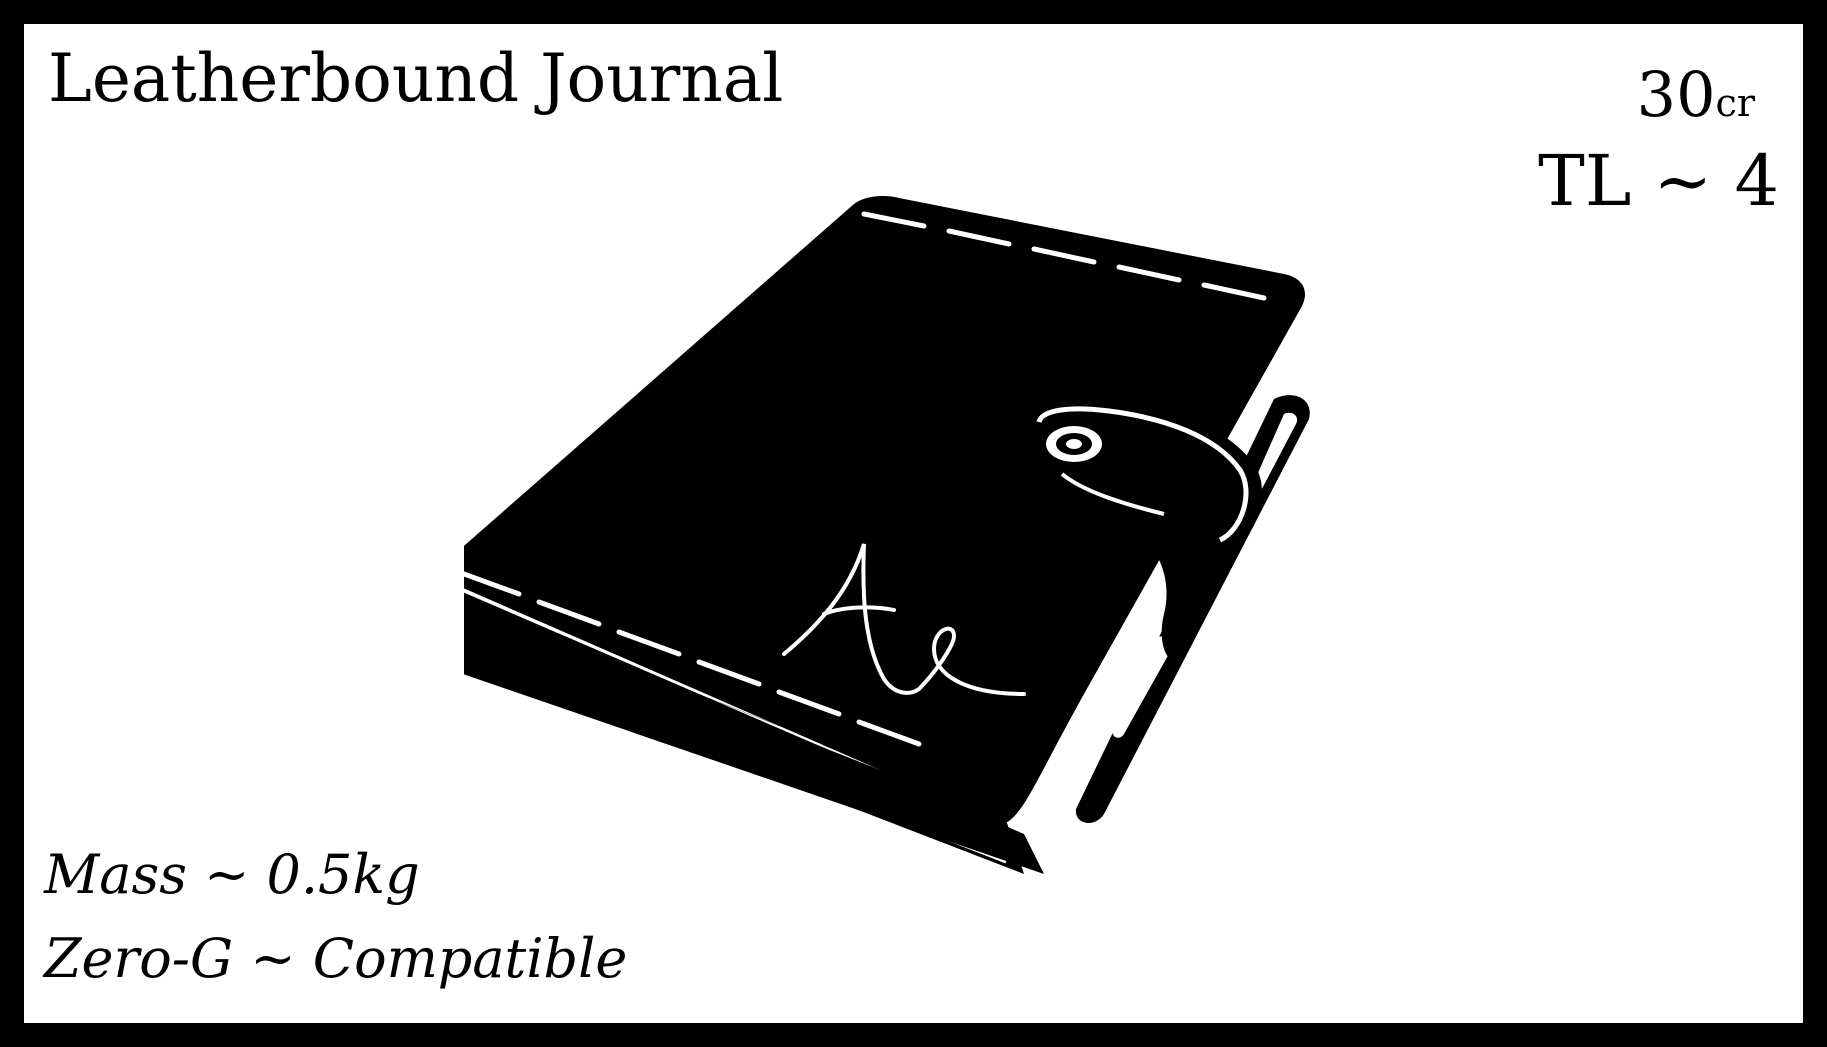 The height and width of the screenshot is (1047, 1827). What do you see at coordinates (335, 917) in the screenshot?
I see `item-stats: Mass ~ 0.5kg Zero-G ~ Compatible` at bounding box center [335, 917].